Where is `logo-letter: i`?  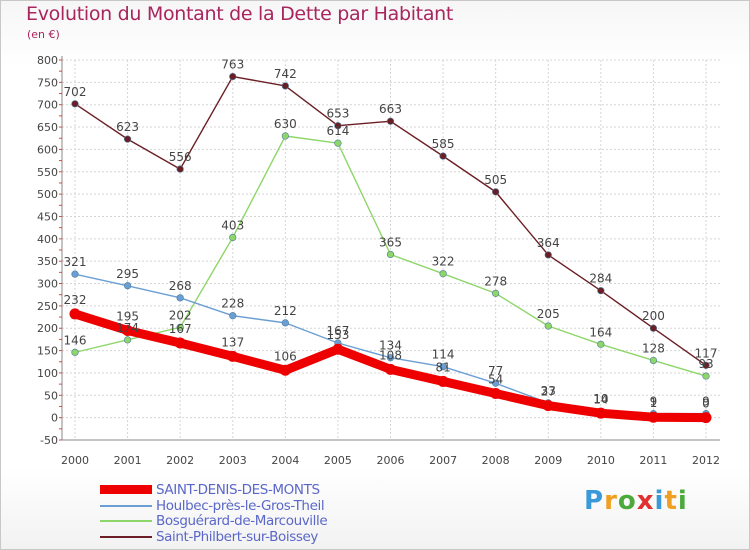
logo-letter: i is located at coordinates (682, 501).